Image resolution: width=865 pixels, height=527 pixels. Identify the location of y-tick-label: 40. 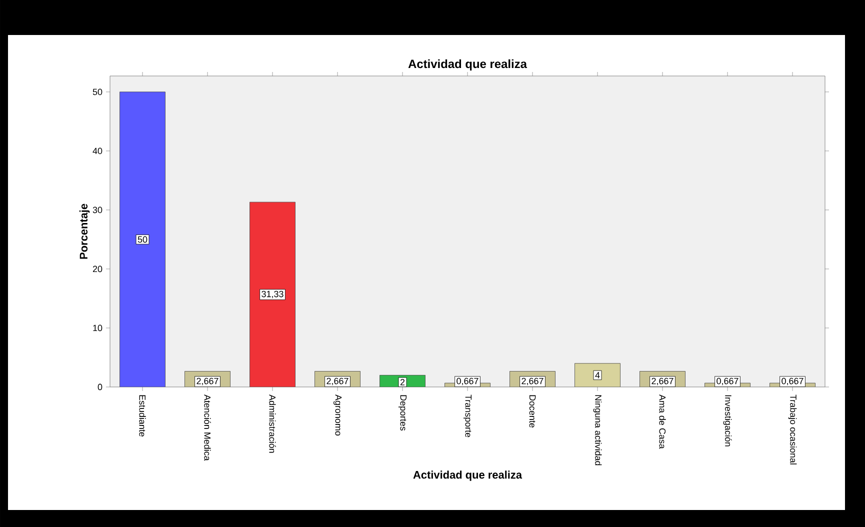
(97, 151).